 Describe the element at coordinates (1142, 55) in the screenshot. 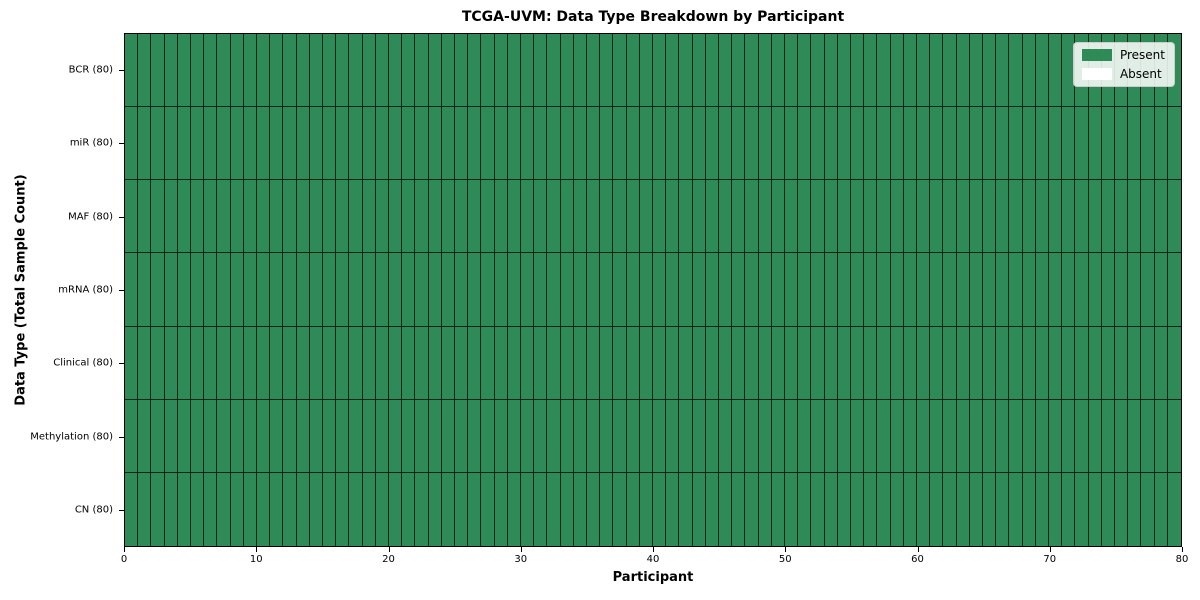

I see `legend-label-present: Present` at that location.